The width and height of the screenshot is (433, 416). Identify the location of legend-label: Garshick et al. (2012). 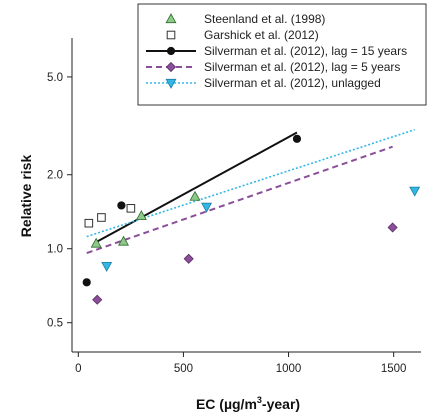
(261, 35).